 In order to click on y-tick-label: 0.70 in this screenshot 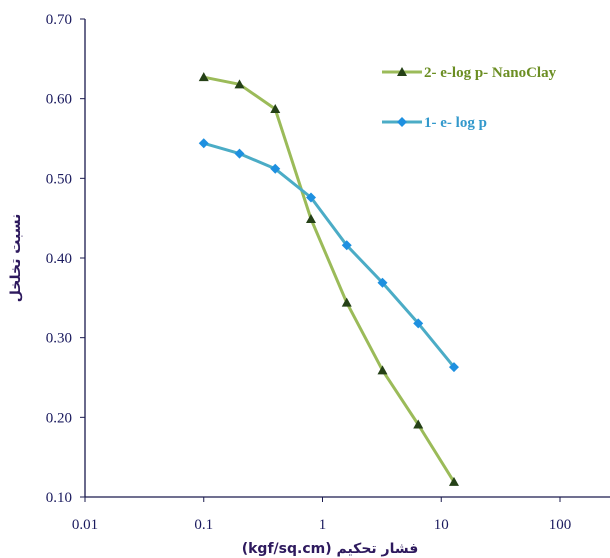, I will do `click(59, 20)`.